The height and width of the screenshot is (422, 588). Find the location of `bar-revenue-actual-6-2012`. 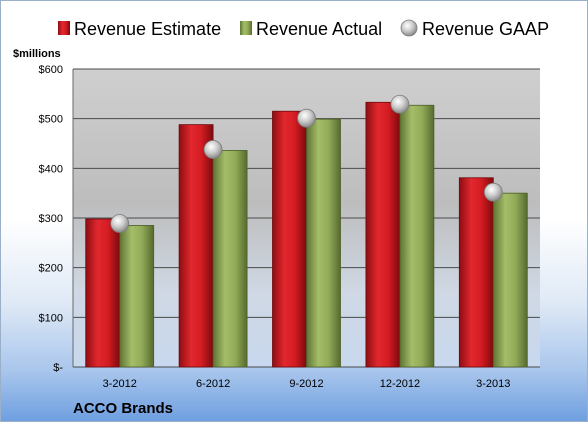

bar-revenue-actual-6-2012 is located at coordinates (230, 259).